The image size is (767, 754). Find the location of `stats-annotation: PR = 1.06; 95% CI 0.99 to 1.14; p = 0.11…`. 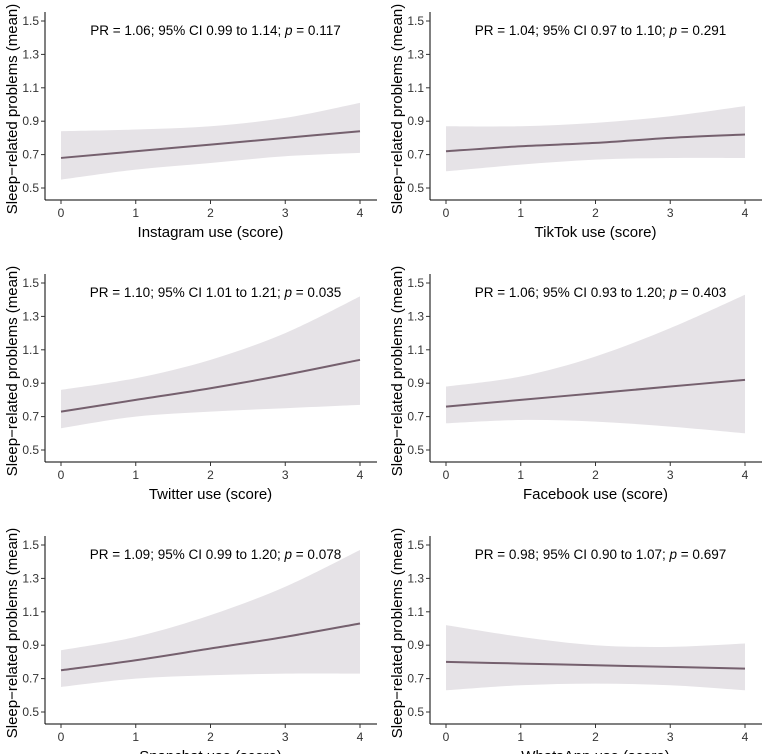

stats-annotation: PR = 1.06; 95% CI 0.99 to 1.14; p = 0.11… is located at coordinates (215, 30).